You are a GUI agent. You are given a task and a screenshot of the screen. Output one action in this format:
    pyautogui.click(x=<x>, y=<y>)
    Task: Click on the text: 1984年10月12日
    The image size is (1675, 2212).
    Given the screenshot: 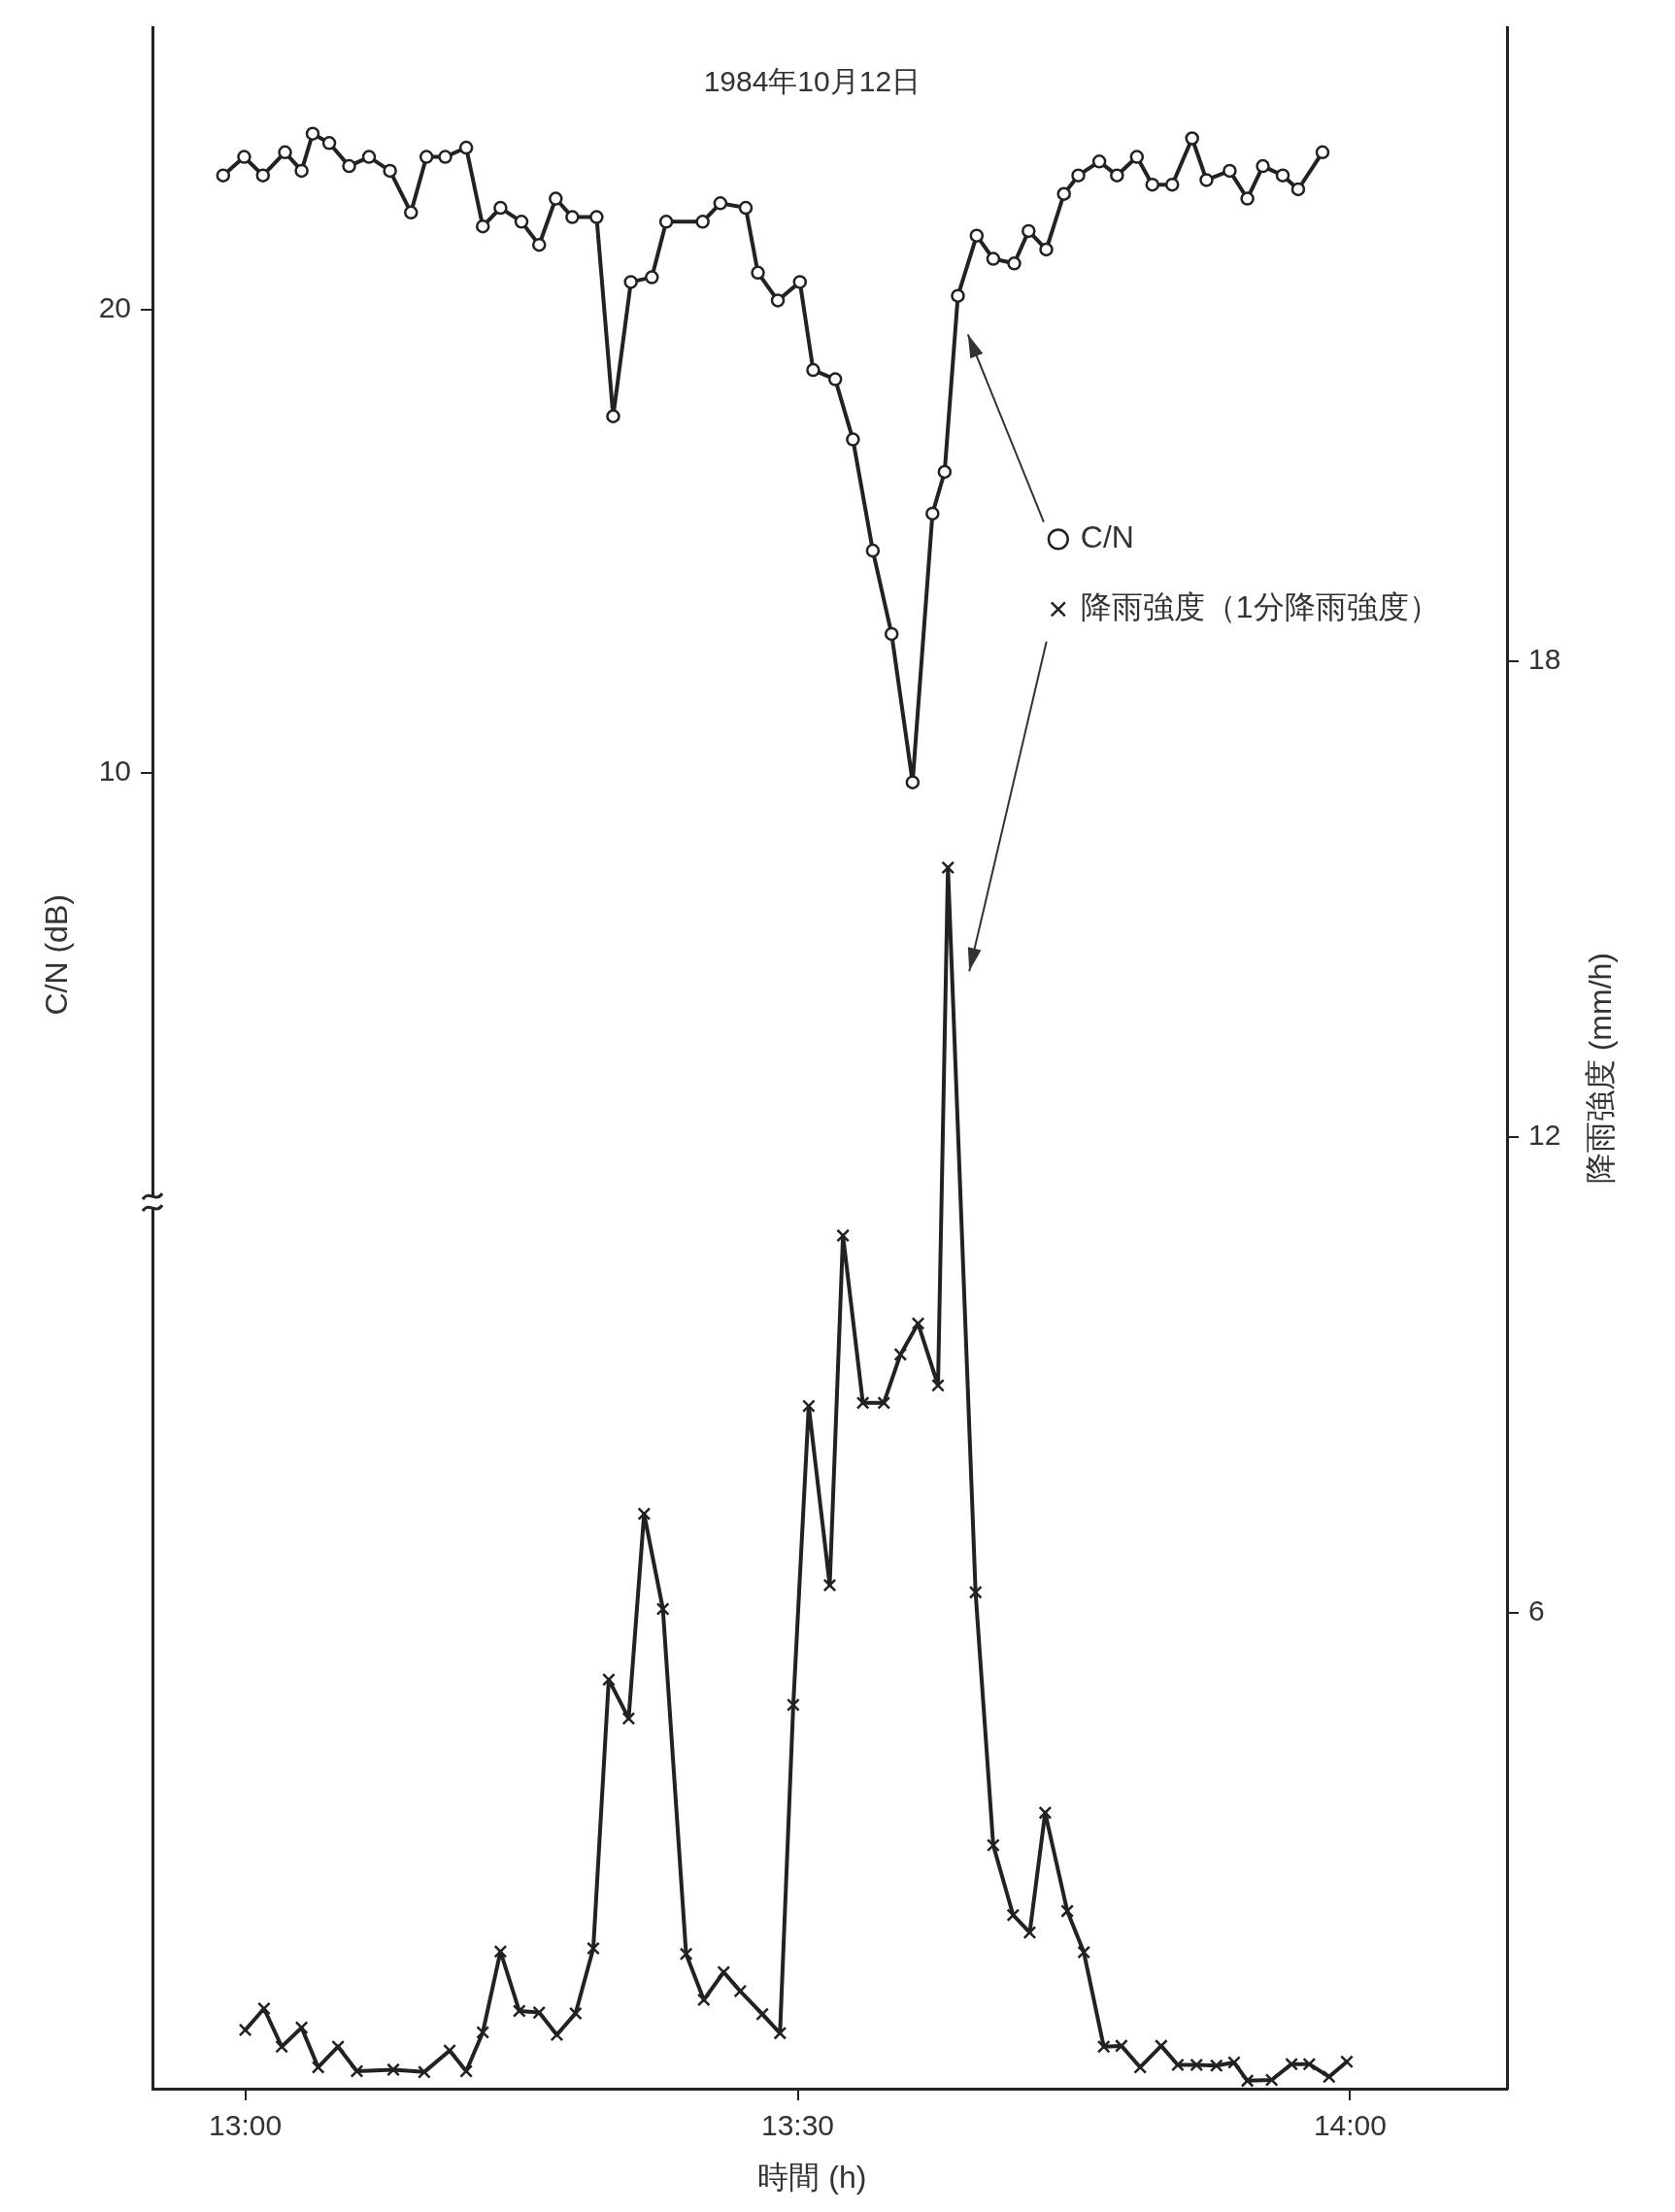 What is the action you would take?
    pyautogui.click(x=812, y=81)
    